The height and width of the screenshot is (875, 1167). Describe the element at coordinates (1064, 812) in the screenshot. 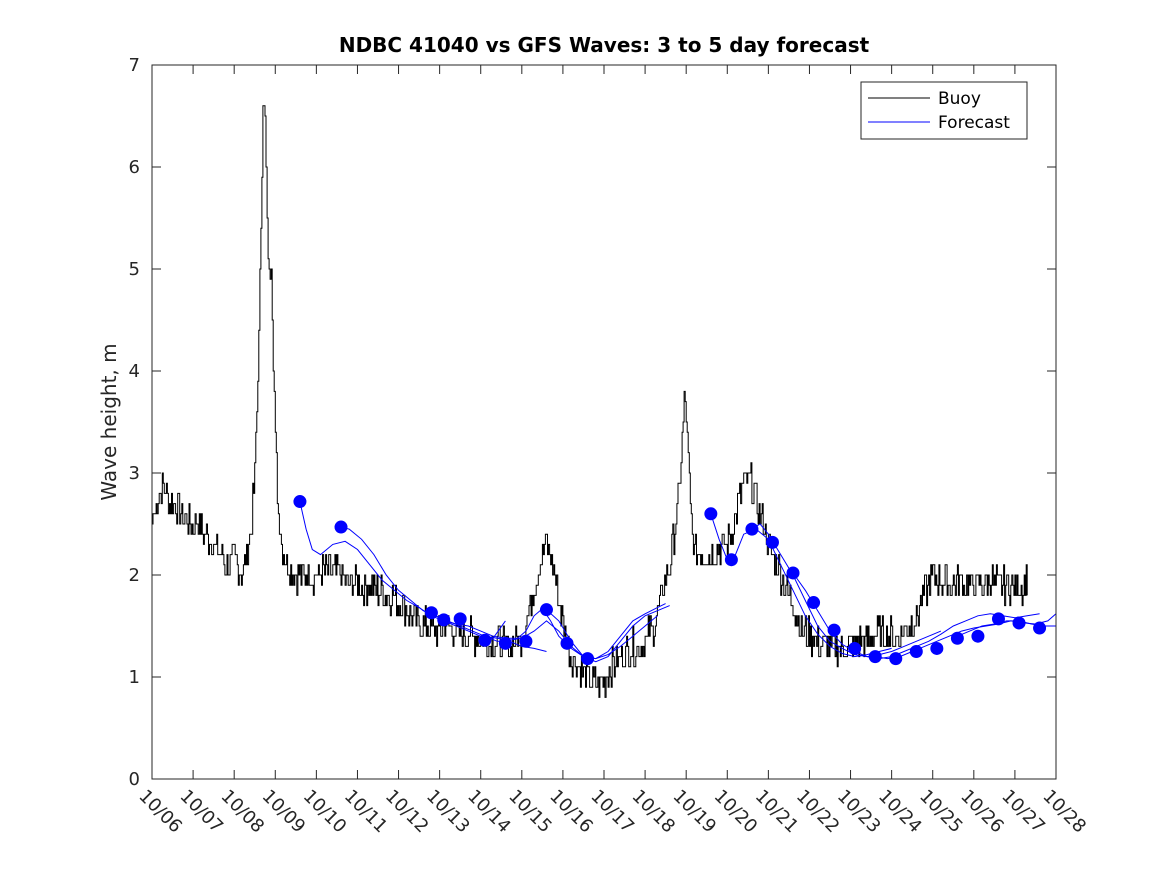

I see `x-tick-label: 10/28` at that location.